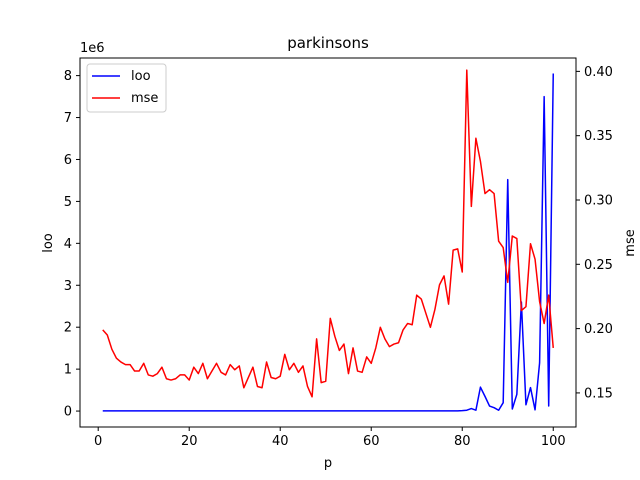 This screenshot has width=640, height=480. What do you see at coordinates (598, 265) in the screenshot?
I see `y-tick-label-right: 0.25` at bounding box center [598, 265].